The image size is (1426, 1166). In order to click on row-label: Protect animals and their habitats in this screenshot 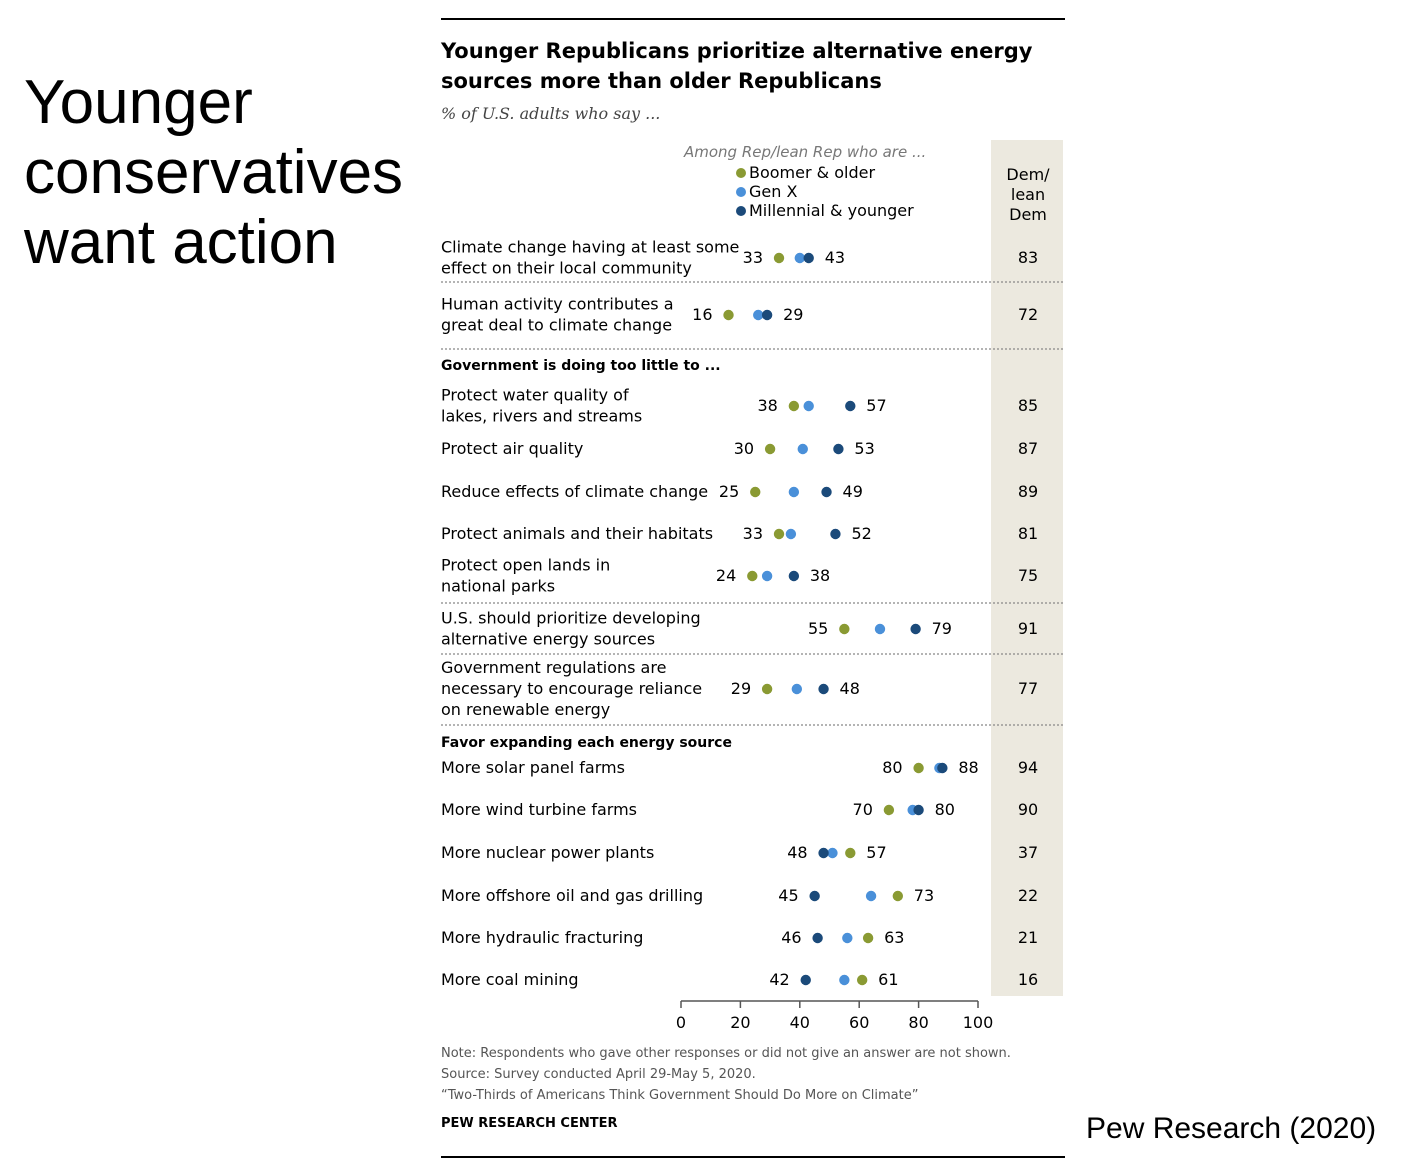, I will do `click(577, 533)`.